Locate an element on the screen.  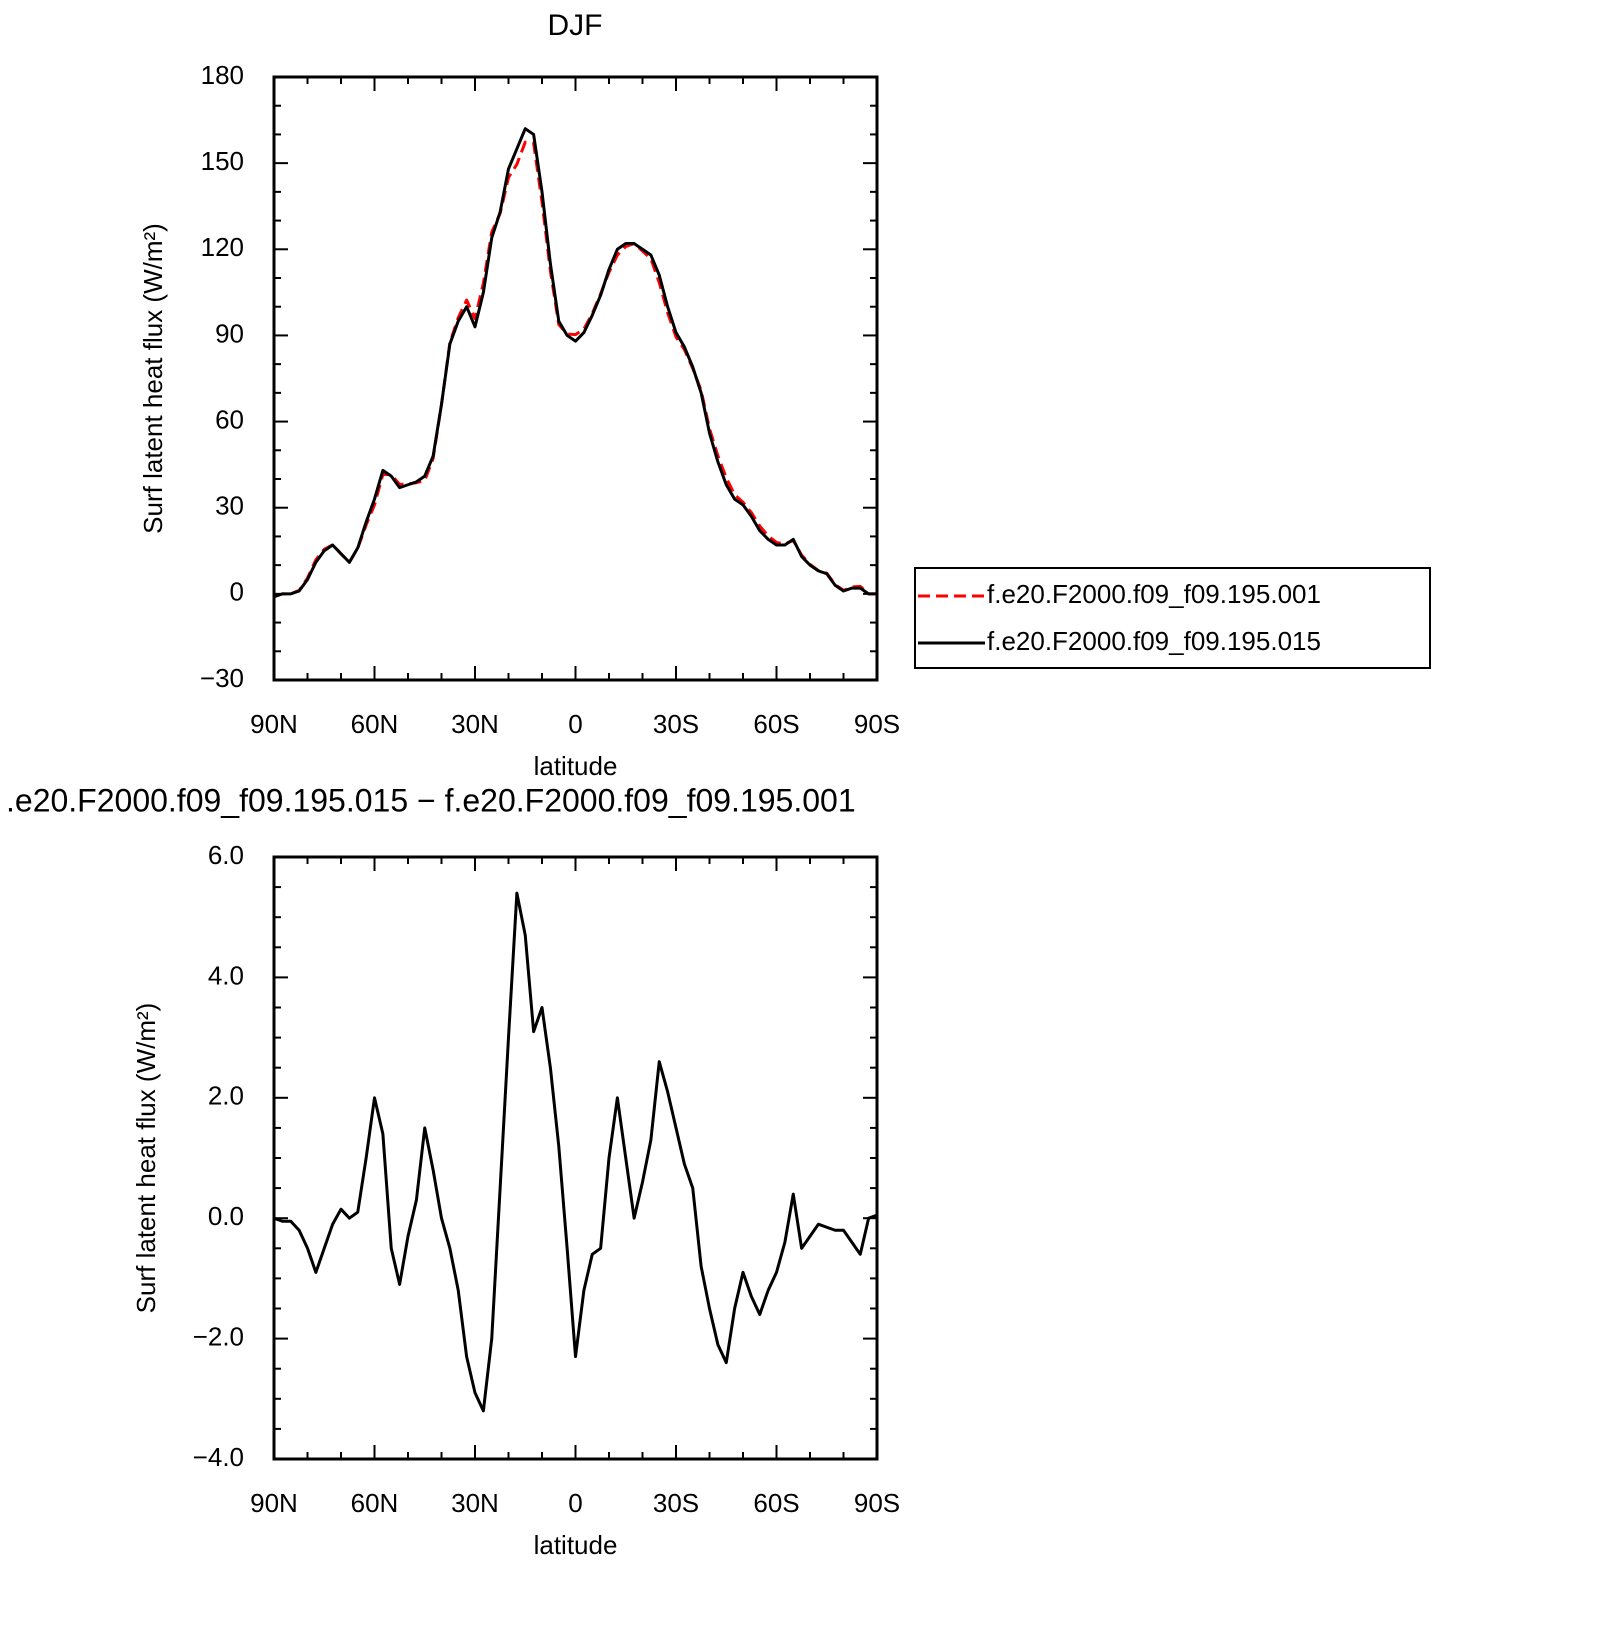
y-tick-label: 120 is located at coordinates (222, 247).